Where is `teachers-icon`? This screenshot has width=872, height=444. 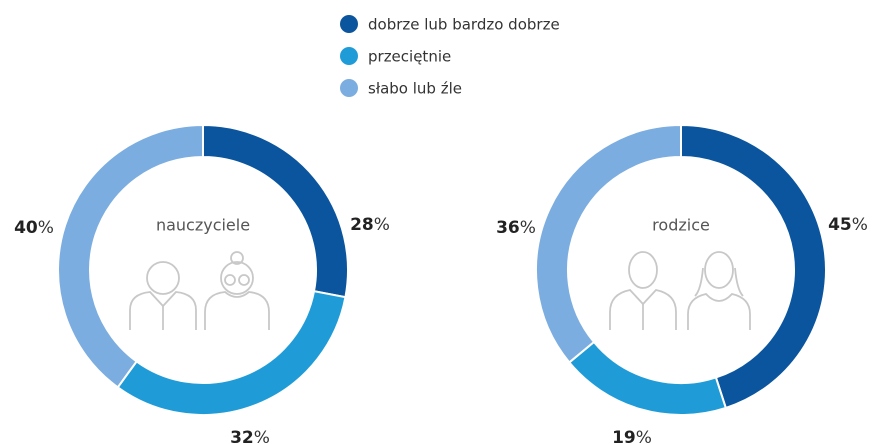
teachers-icon is located at coordinates (199, 290).